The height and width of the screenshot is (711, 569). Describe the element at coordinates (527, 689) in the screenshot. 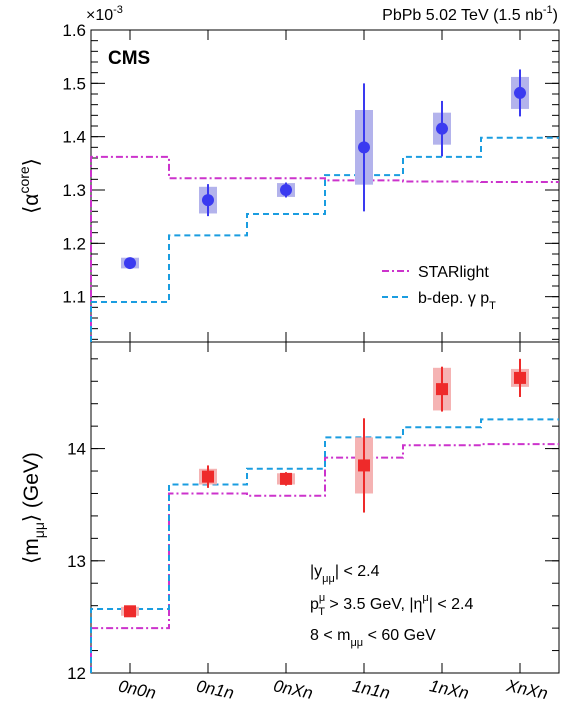

I see `x-category-label: XnXn` at that location.